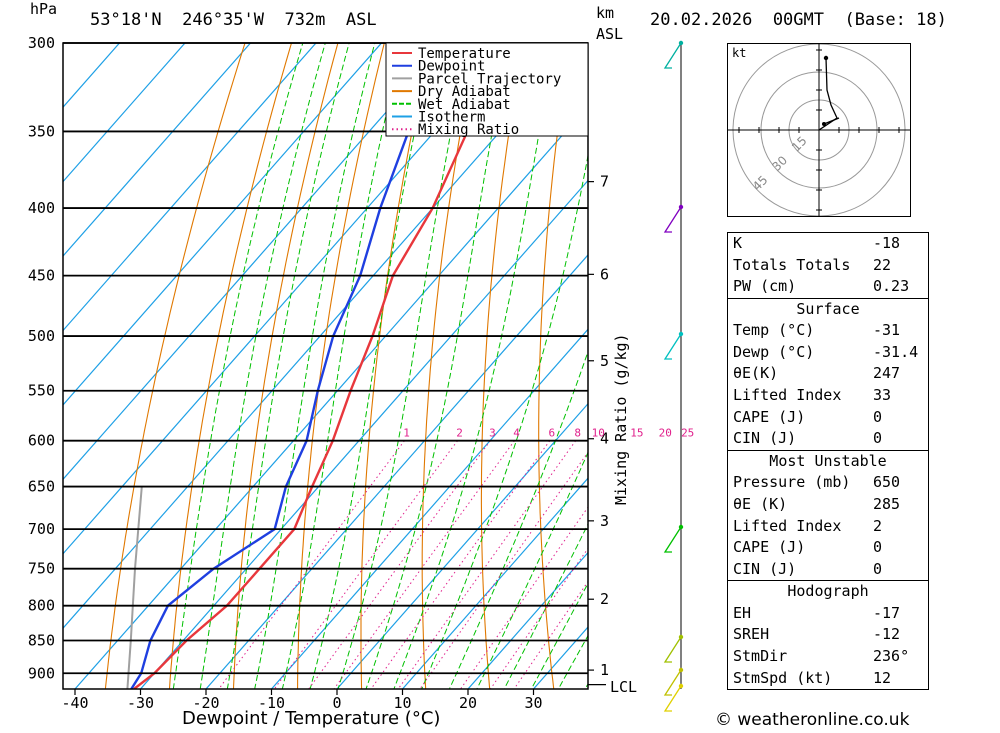  What do you see at coordinates (140, 703) in the screenshot?
I see `temperature-tick-label: -30` at bounding box center [140, 703].